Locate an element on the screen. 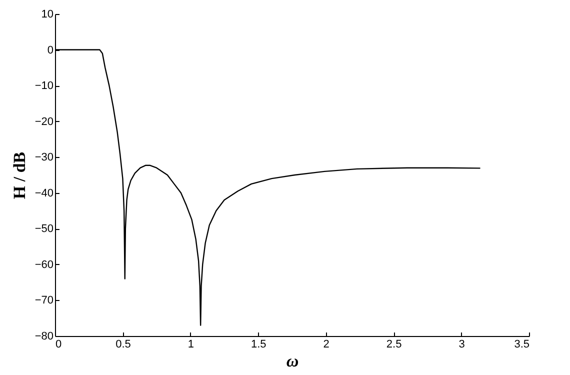 Image resolution: width=570 pixels, height=375 pixels. x-tick-label: 3.5 is located at coordinates (522, 344).